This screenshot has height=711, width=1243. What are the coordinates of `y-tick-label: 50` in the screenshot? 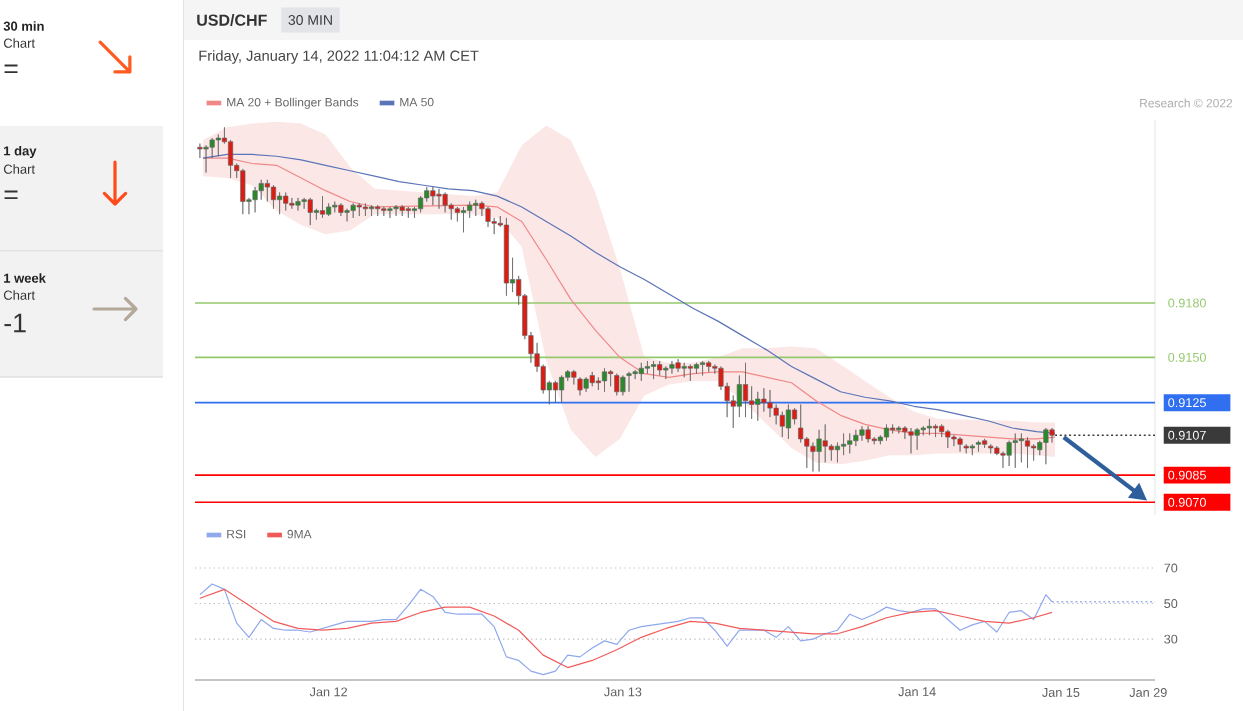 It's located at (1171, 604).